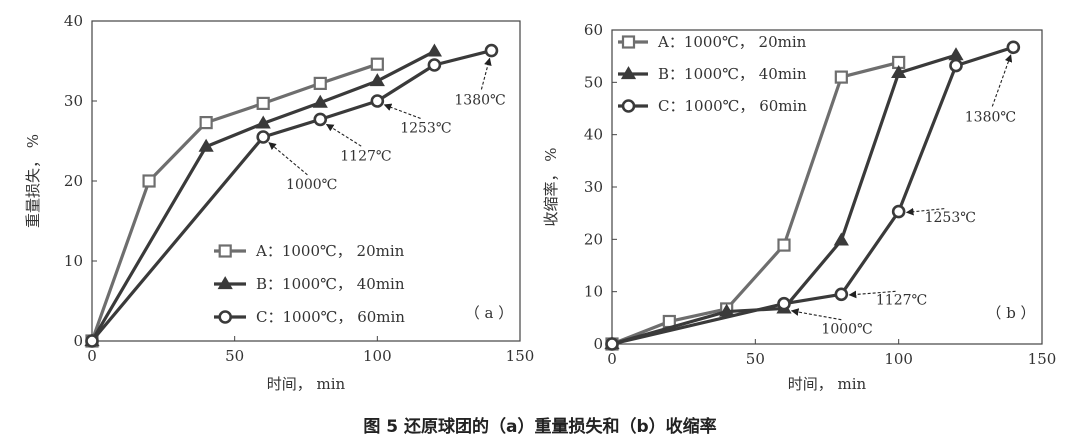 The height and width of the screenshot is (446, 1080). I want to click on y-axis-title: 重量损失， %, so click(33, 181).